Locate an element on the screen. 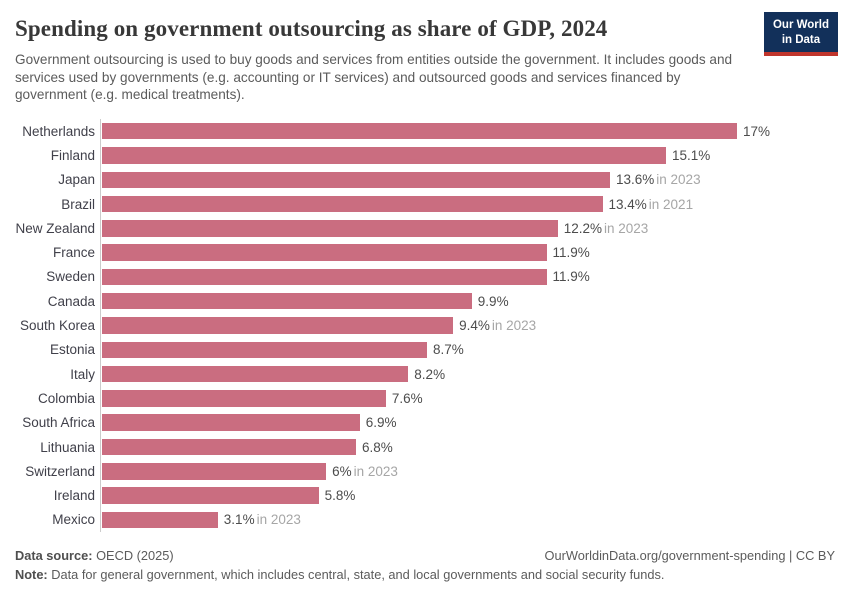 This screenshot has height=600, width=850. country-label: Lithuania is located at coordinates (67, 447).